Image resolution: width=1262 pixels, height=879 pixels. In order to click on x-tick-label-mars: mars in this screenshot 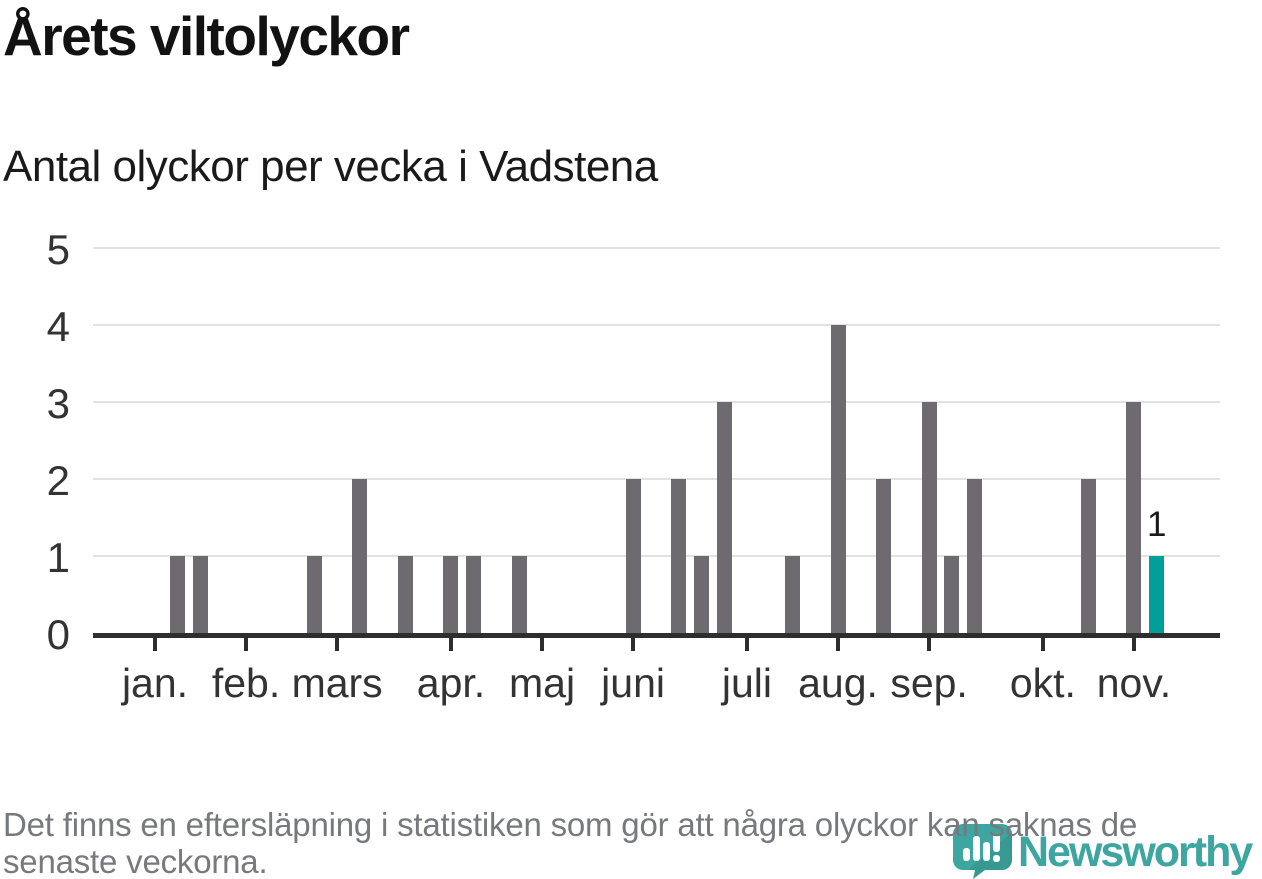, I will do `click(337, 683)`.